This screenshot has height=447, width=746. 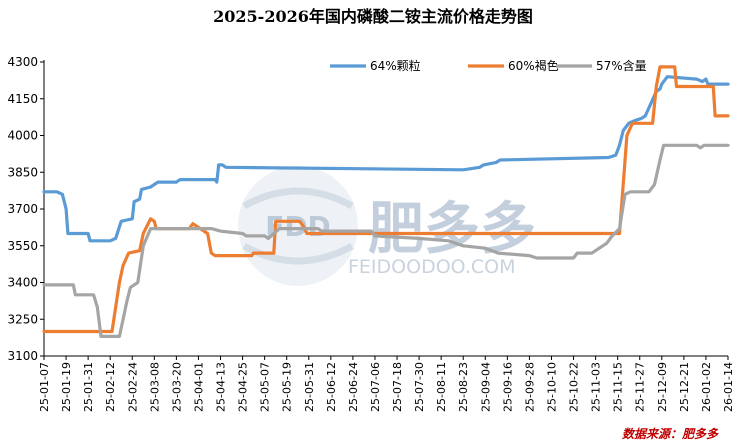 What do you see at coordinates (22, 319) in the screenshot?
I see `y-tick-label: 3250` at bounding box center [22, 319].